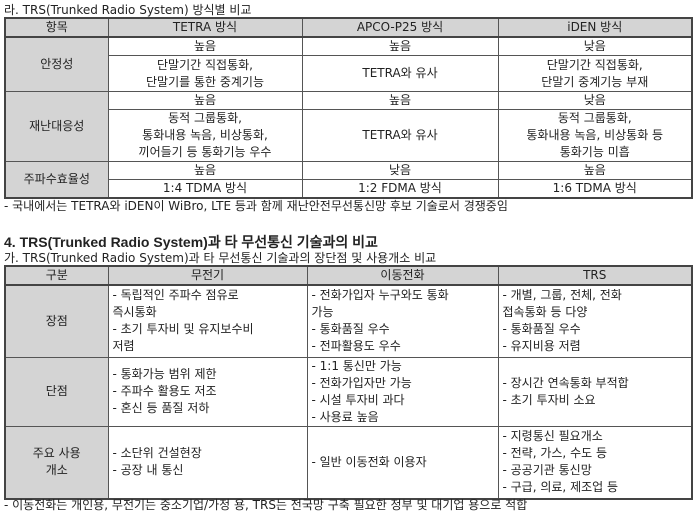 The image size is (695, 515). Describe the element at coordinates (595, 391) in the screenshot. I see `table-cell: - 장시간 연속통화 부적합 - 초기 투자비 소요` at that location.